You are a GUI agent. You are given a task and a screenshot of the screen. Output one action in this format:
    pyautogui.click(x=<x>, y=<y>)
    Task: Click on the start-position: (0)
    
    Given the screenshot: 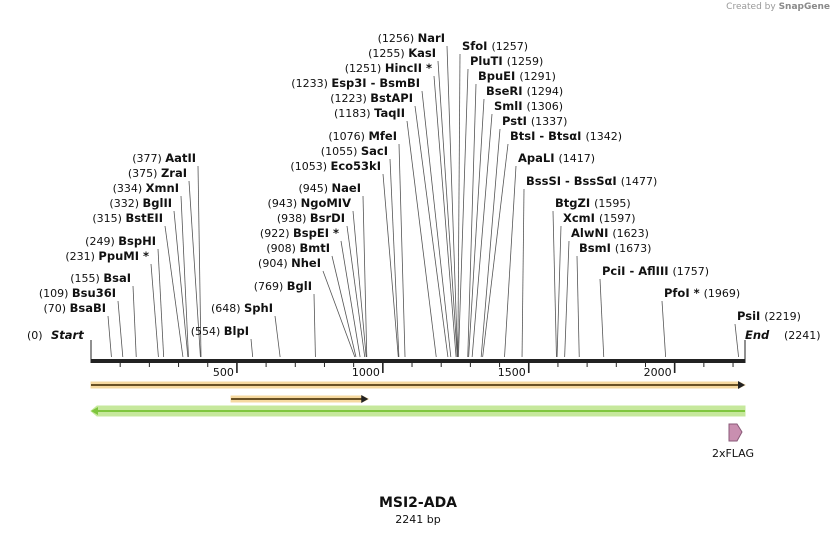 What is the action you would take?
    pyautogui.click(x=35, y=335)
    